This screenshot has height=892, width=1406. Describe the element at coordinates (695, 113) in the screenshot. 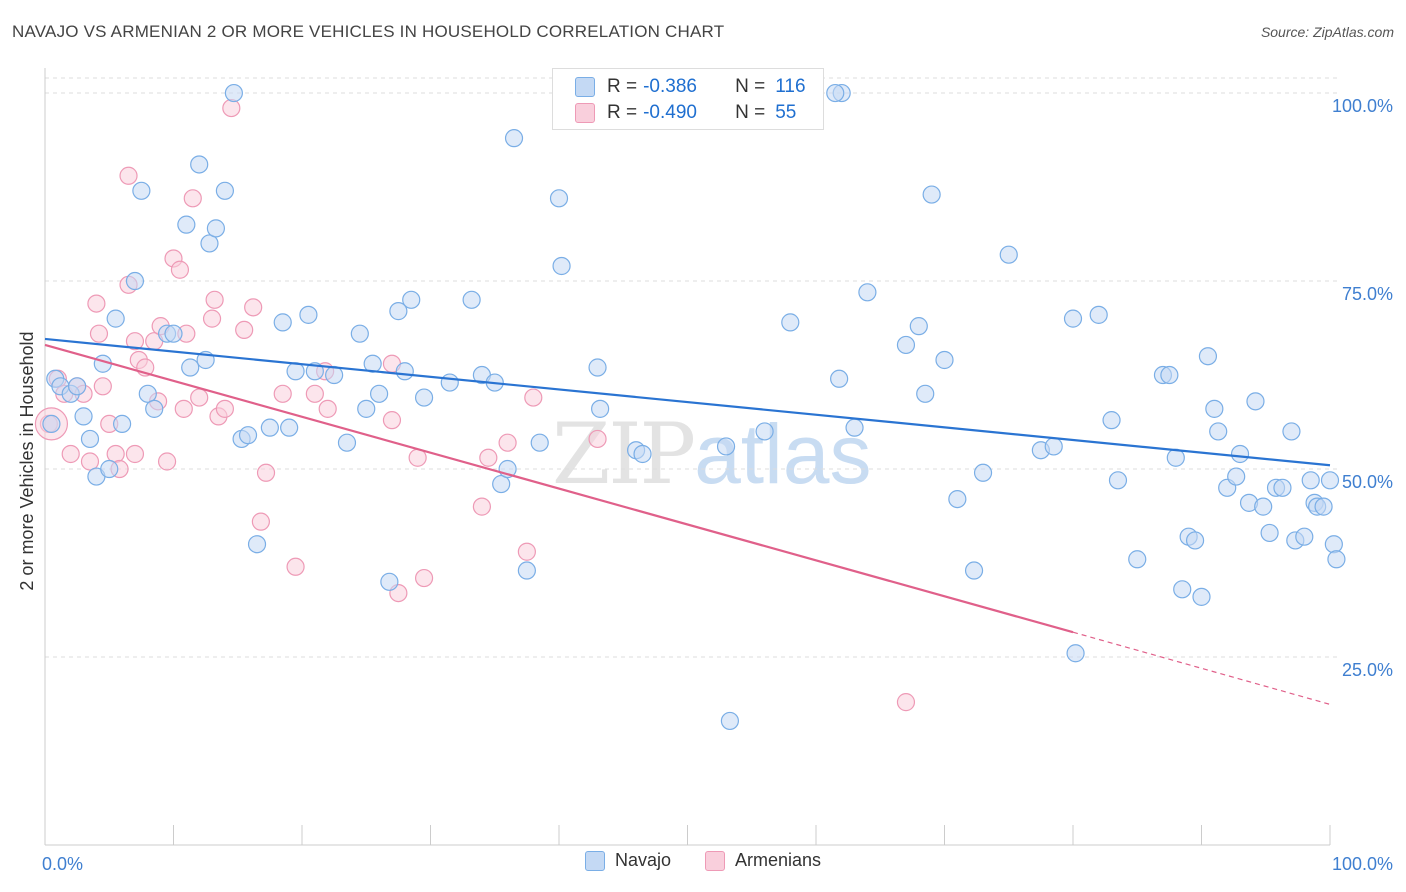

I see `stats-row-armenians: R = -0.490 N = 55` at that location.